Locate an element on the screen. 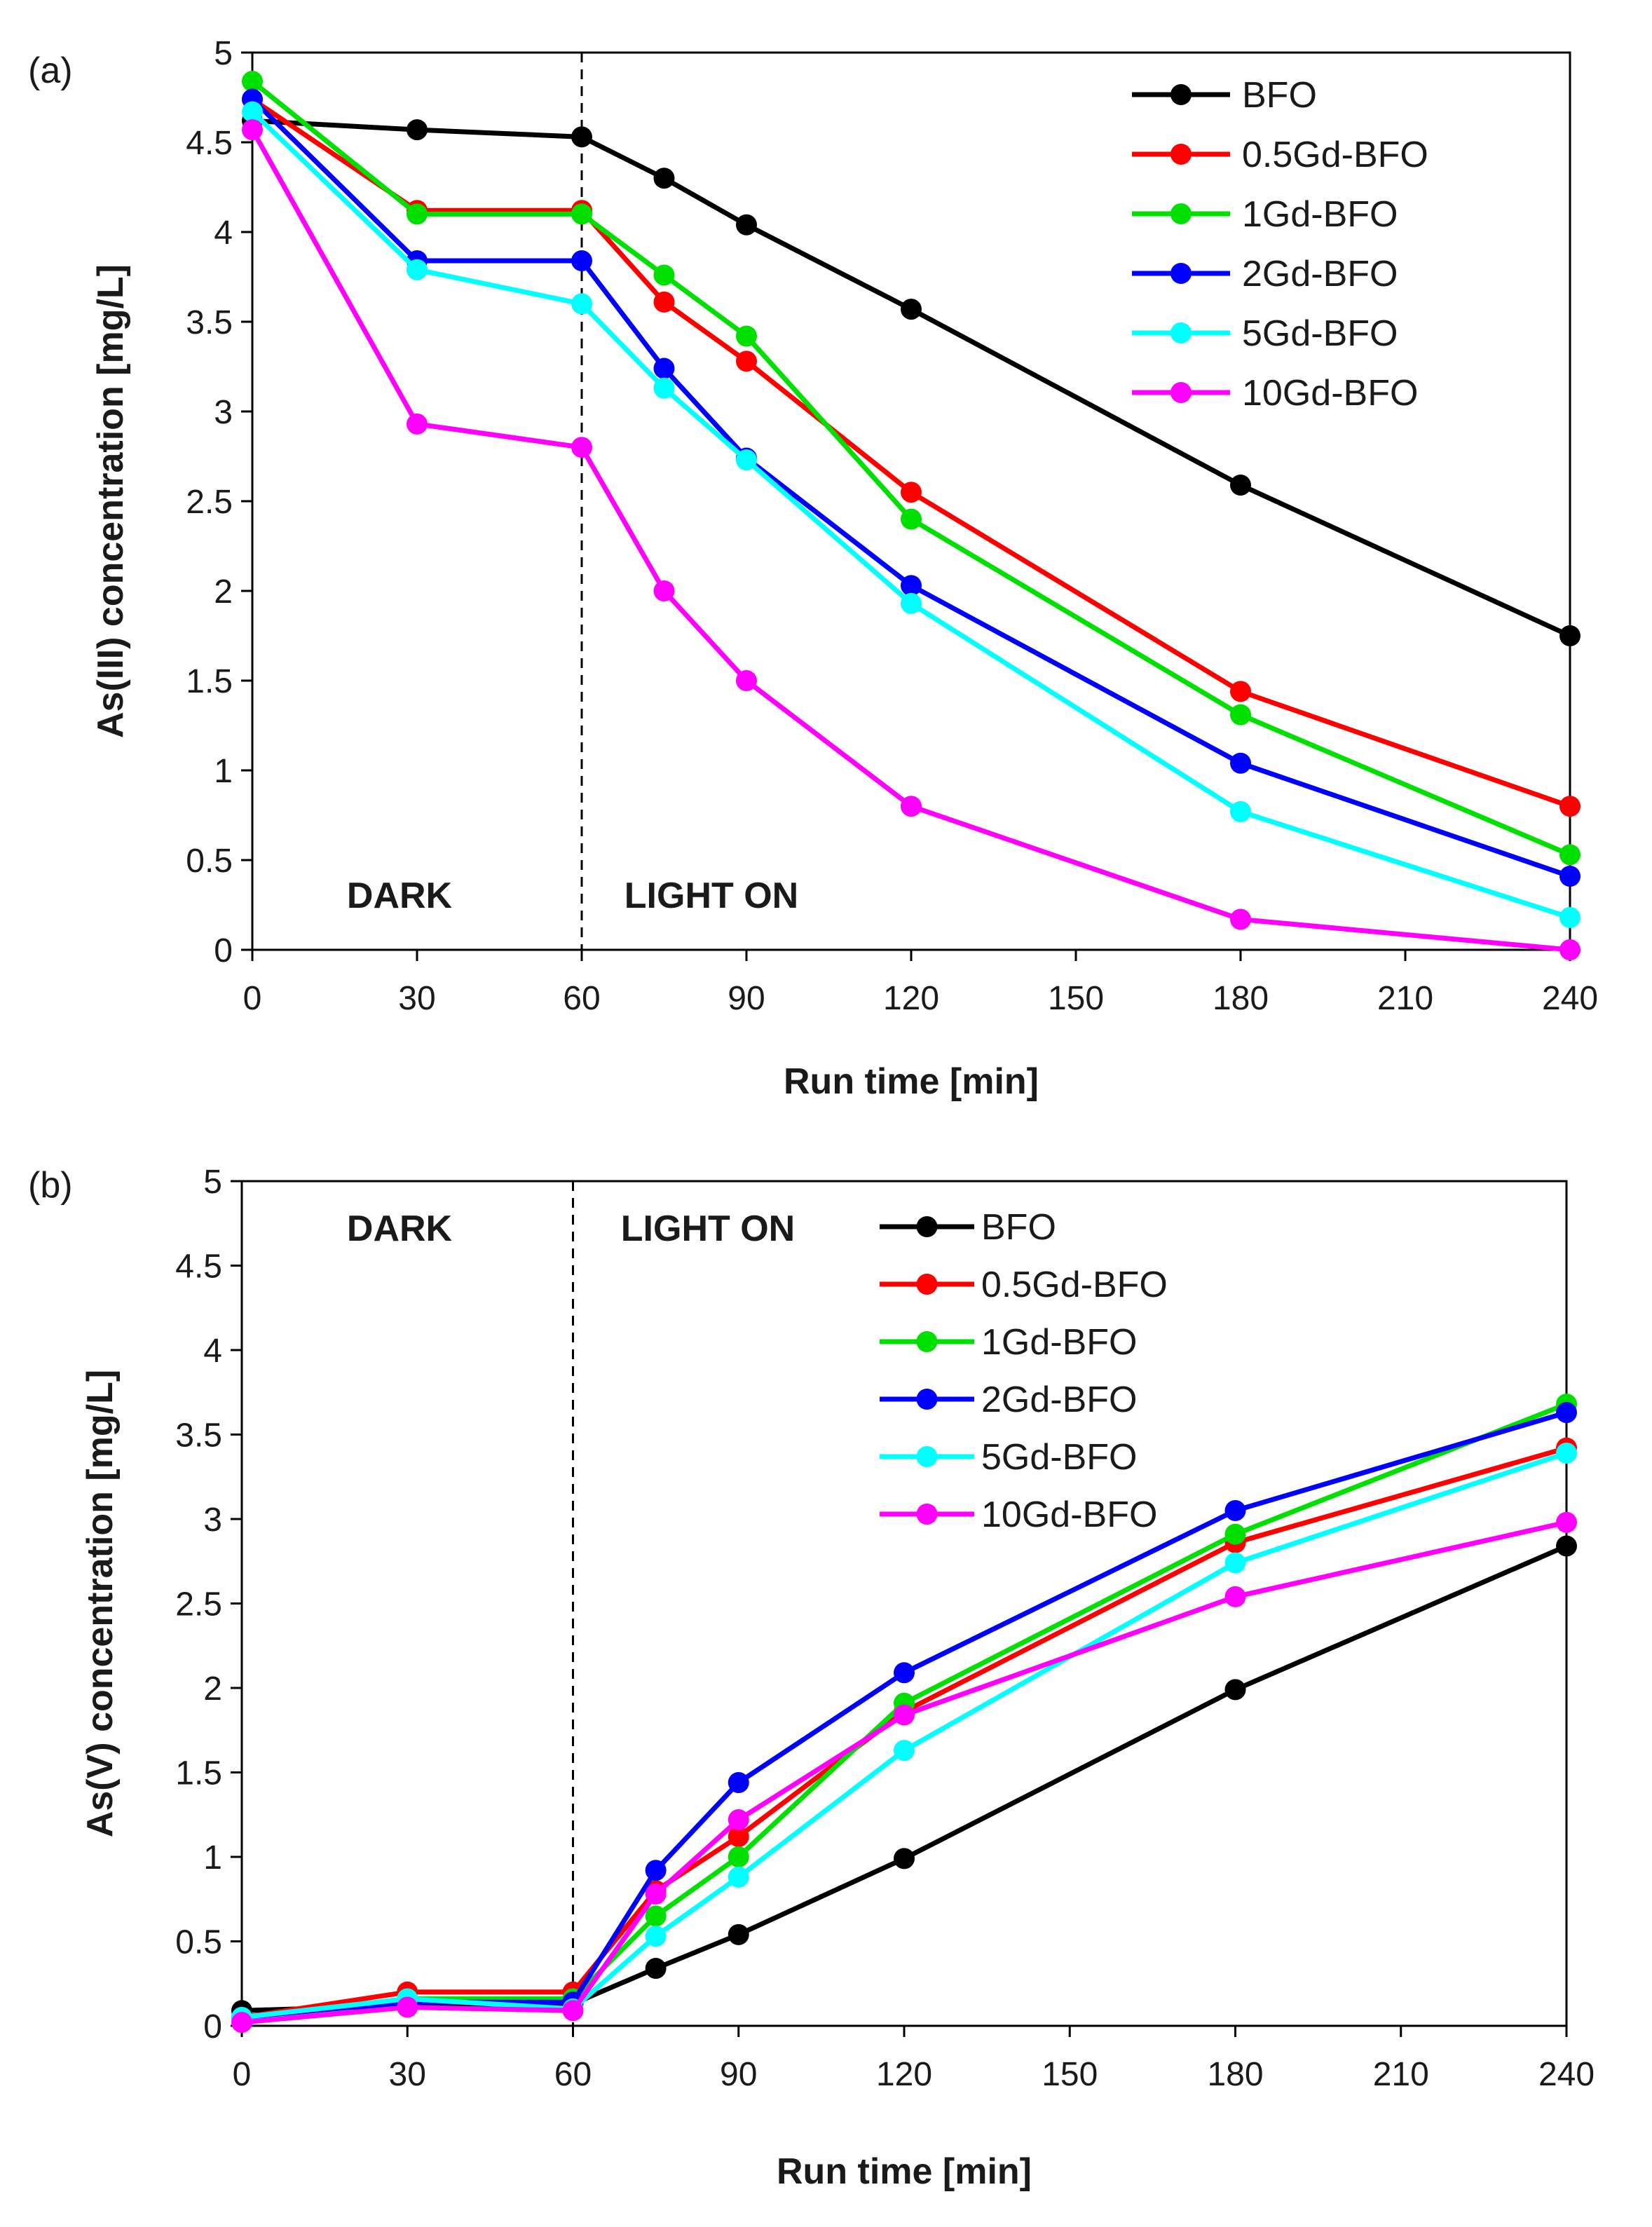  x-axis-title: Run time [min] is located at coordinates (905, 2171).